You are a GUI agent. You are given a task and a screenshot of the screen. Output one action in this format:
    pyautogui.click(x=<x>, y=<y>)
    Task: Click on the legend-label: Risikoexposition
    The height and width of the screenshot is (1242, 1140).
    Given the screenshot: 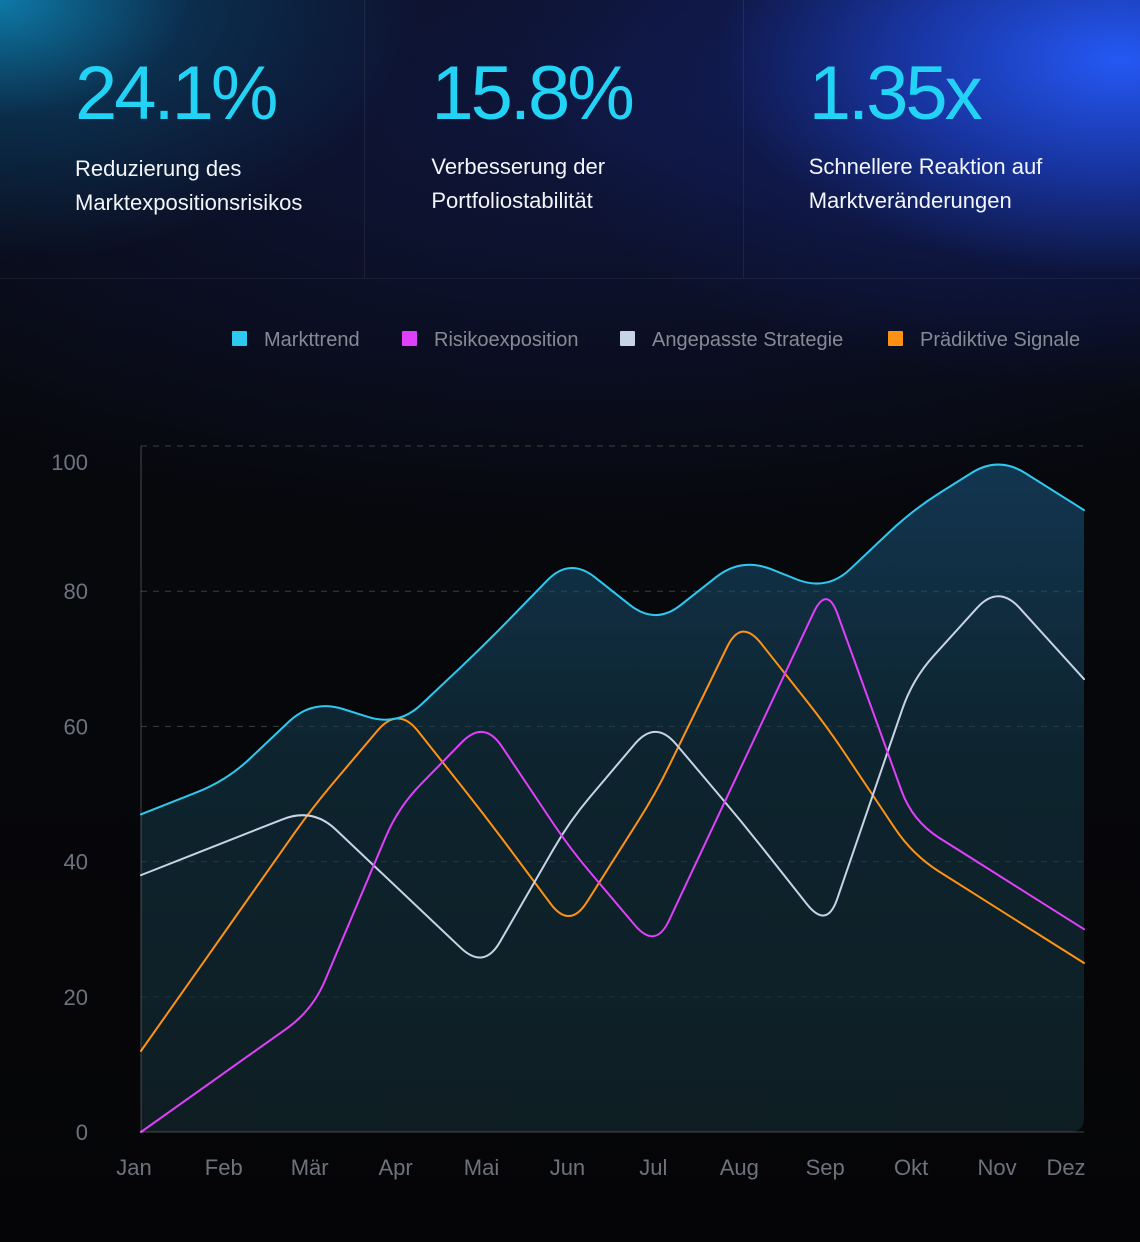 What is the action you would take?
    pyautogui.click(x=506, y=340)
    